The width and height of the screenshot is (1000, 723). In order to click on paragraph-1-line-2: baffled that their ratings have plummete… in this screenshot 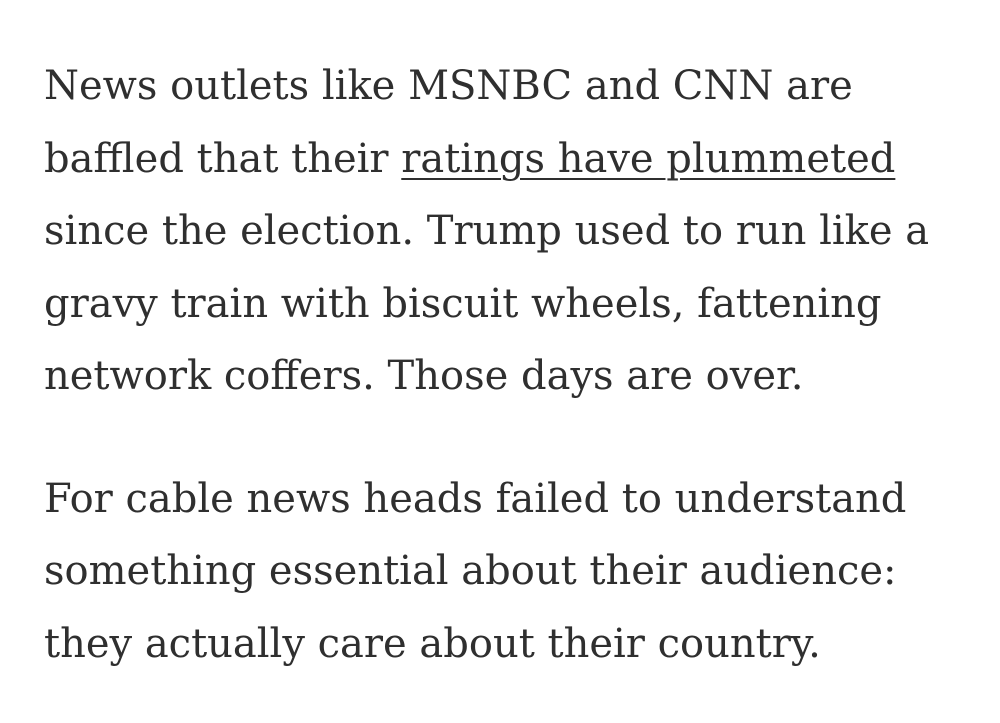, I will do `click(509, 159)`.